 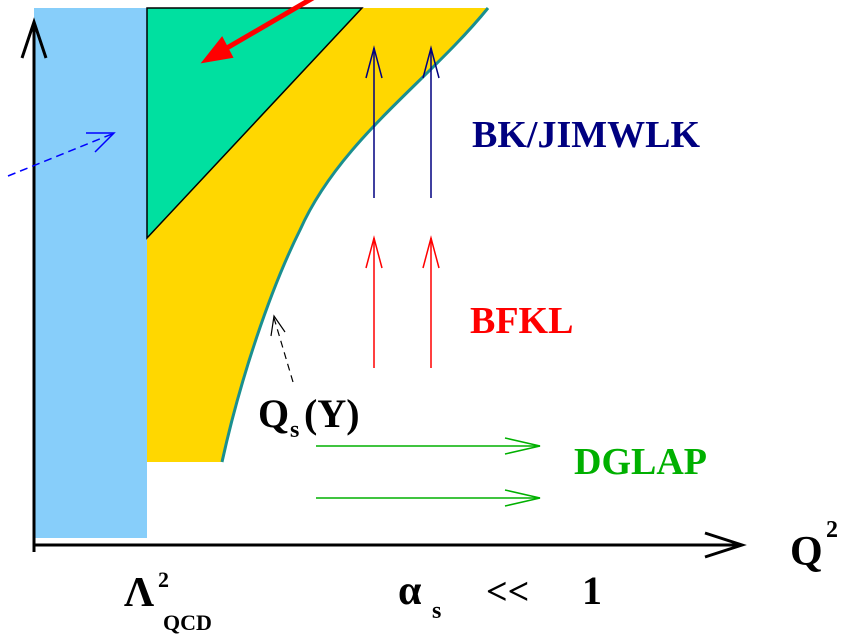 I want to click on alpha-sub: s, so click(x=436, y=611).